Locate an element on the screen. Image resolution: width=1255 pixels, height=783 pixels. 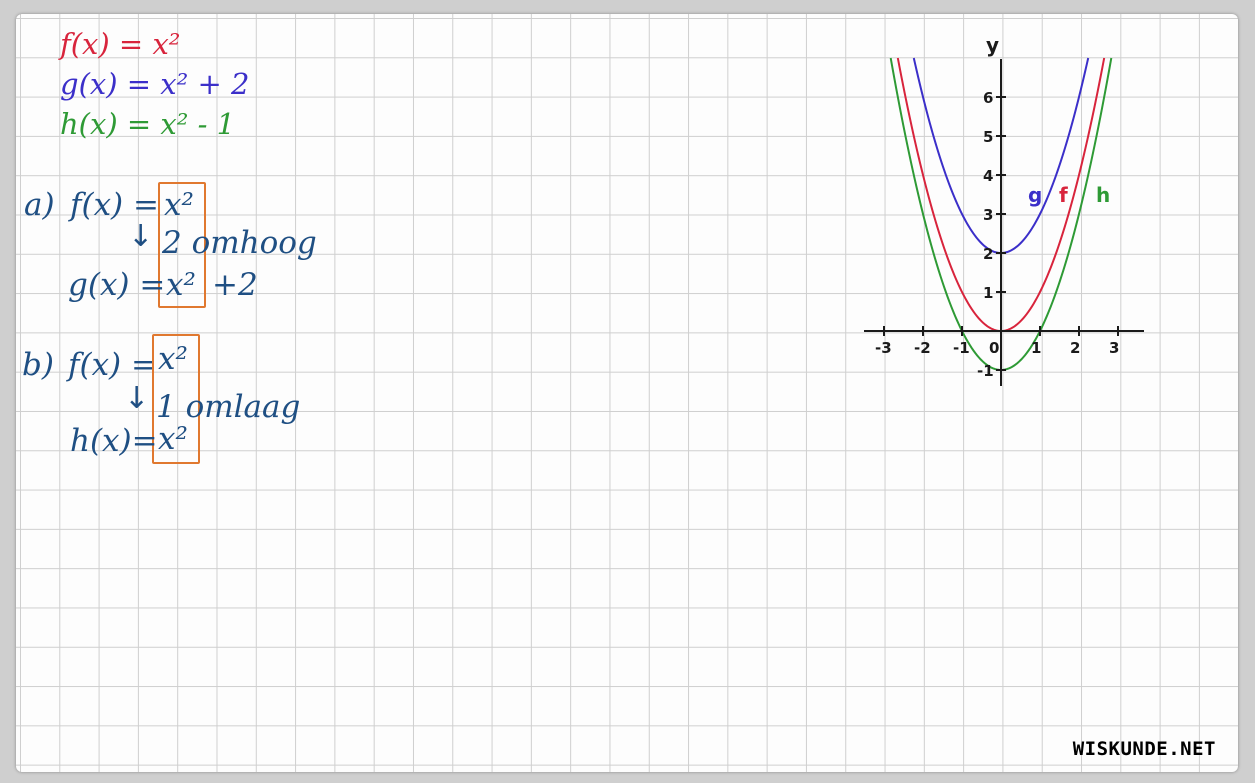
part-b-step: 1 omlaag is located at coordinates (228, 407).